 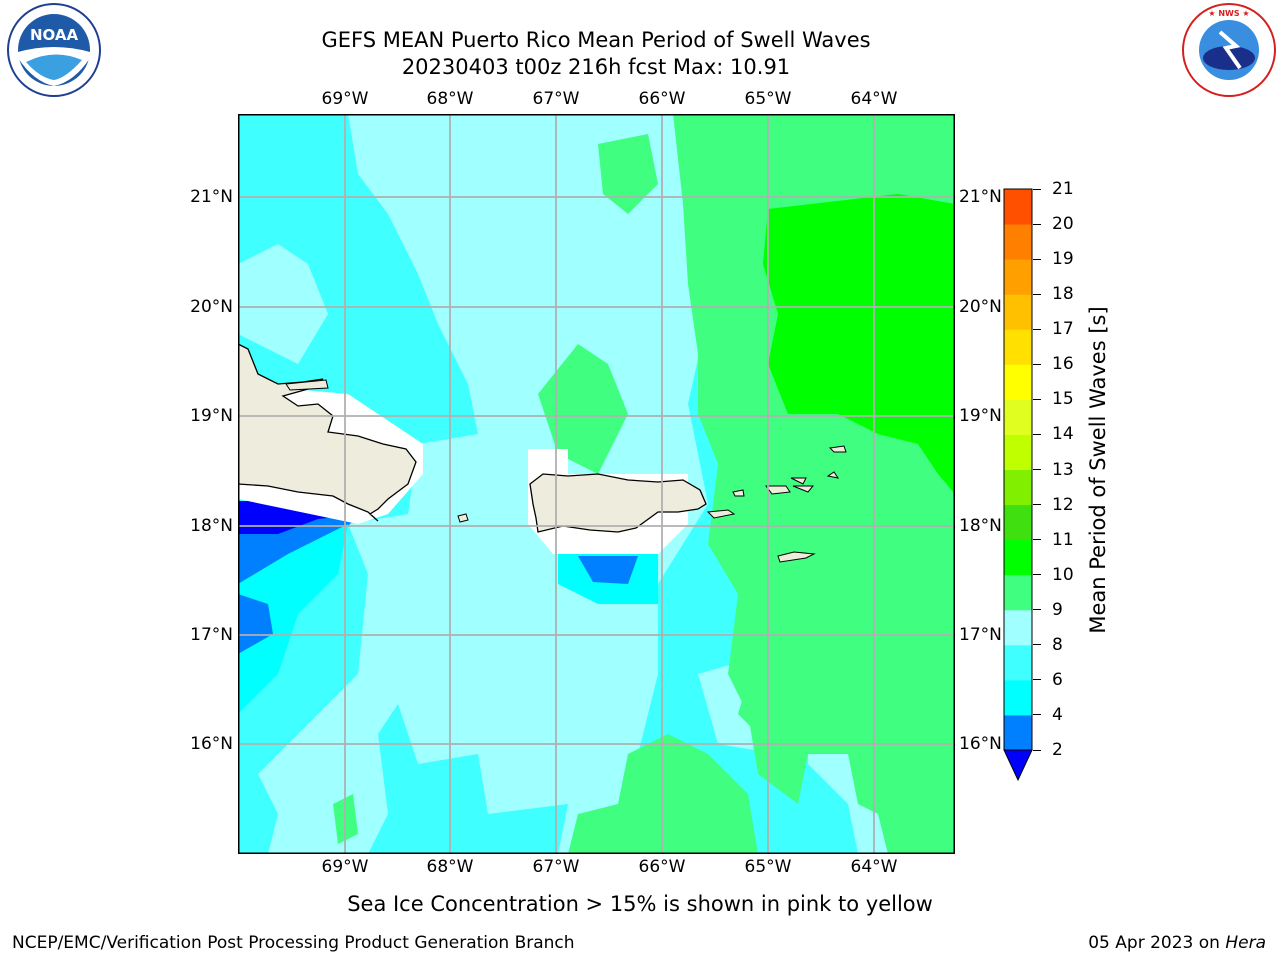 I want to click on colorbar-tick-label: 11, so click(x=1063, y=539).